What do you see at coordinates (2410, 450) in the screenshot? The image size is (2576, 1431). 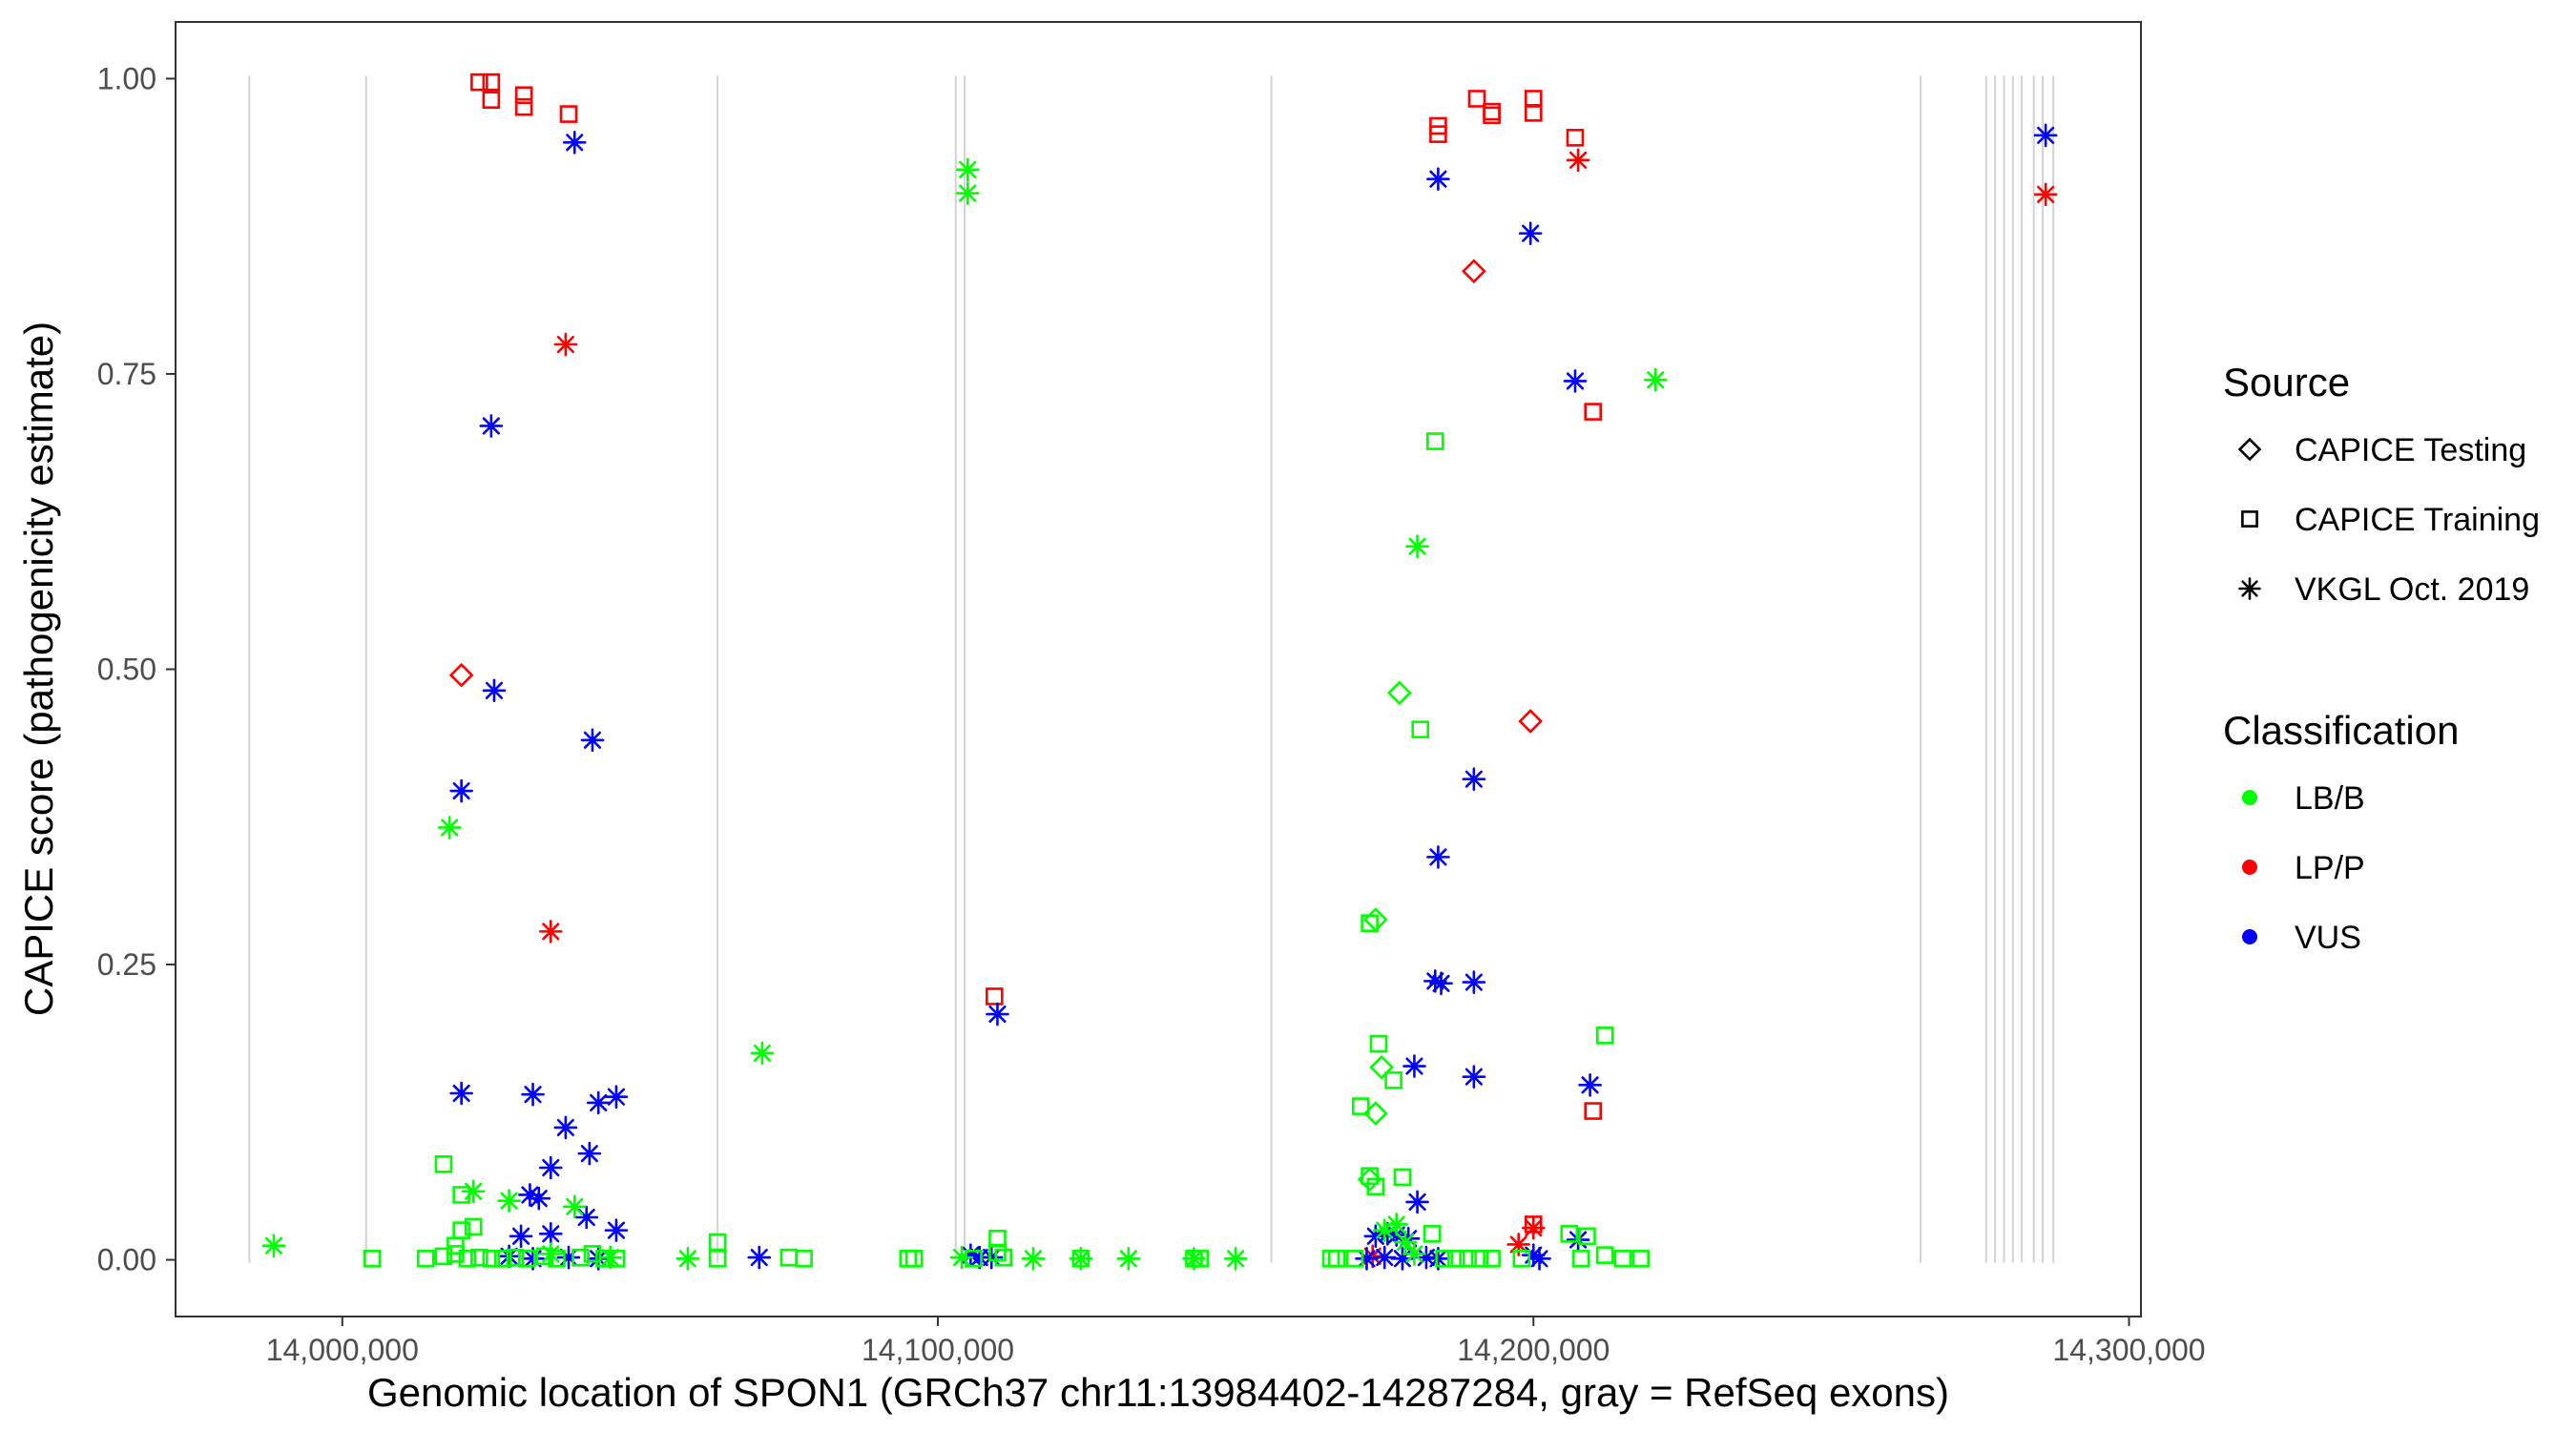 I see `legend-entry-label: CAPICE Testing` at bounding box center [2410, 450].